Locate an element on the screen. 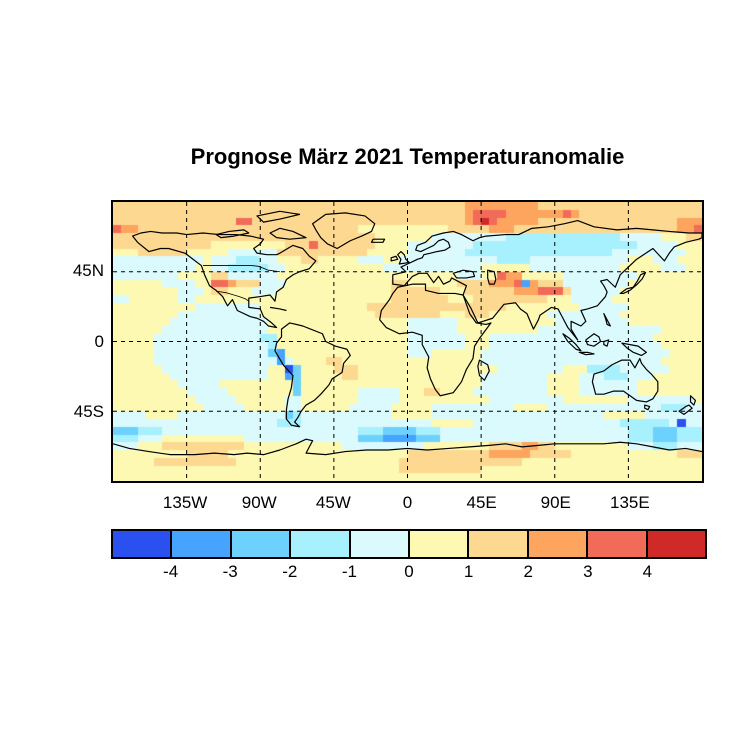  coast-new-zealand-south is located at coordinates (685, 409).